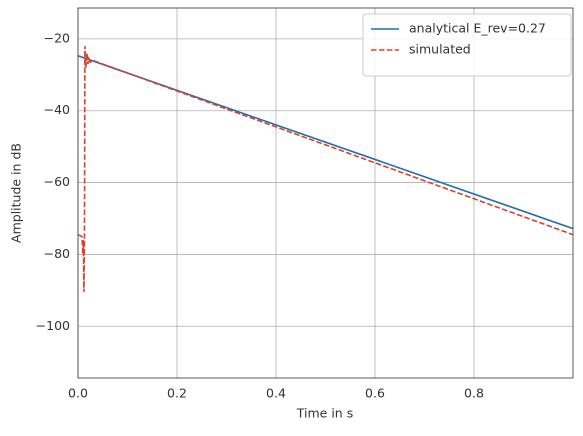  I want to click on x-tick-label: 0.4, so click(276, 393).